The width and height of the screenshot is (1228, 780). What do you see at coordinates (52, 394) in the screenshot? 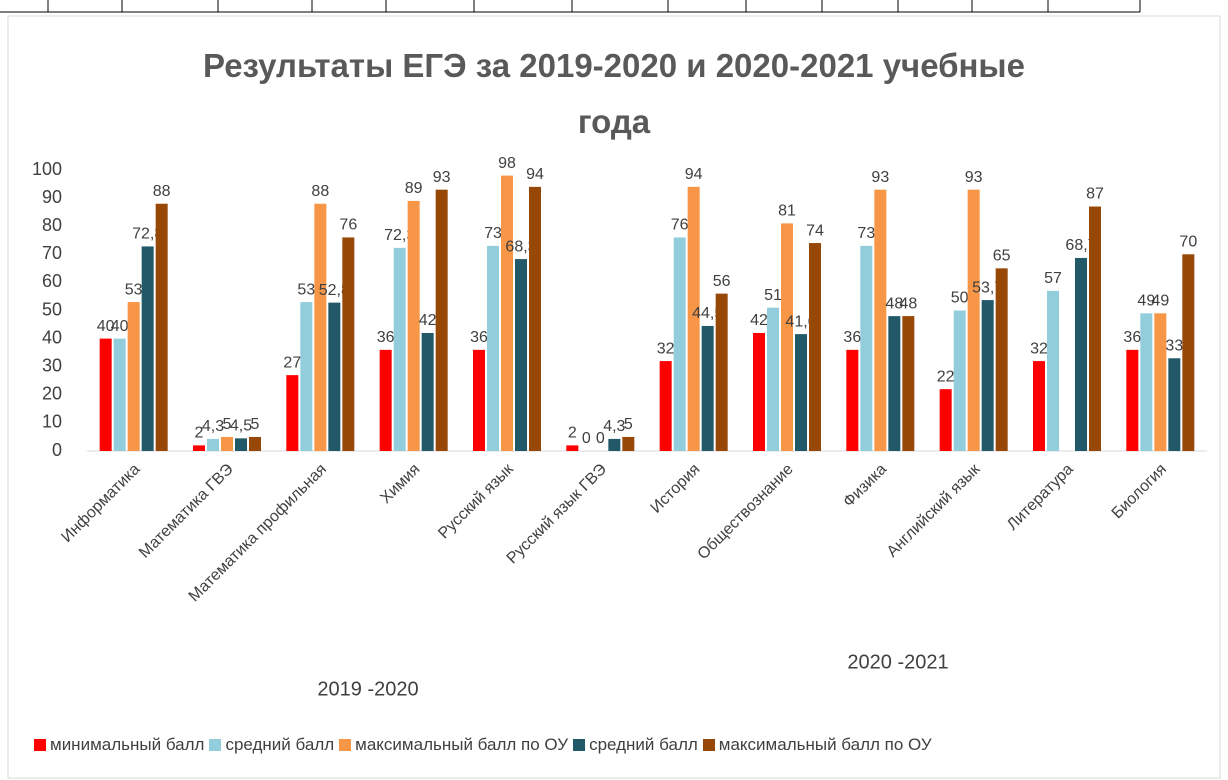
I see `y-tick-label: 20` at bounding box center [52, 394].